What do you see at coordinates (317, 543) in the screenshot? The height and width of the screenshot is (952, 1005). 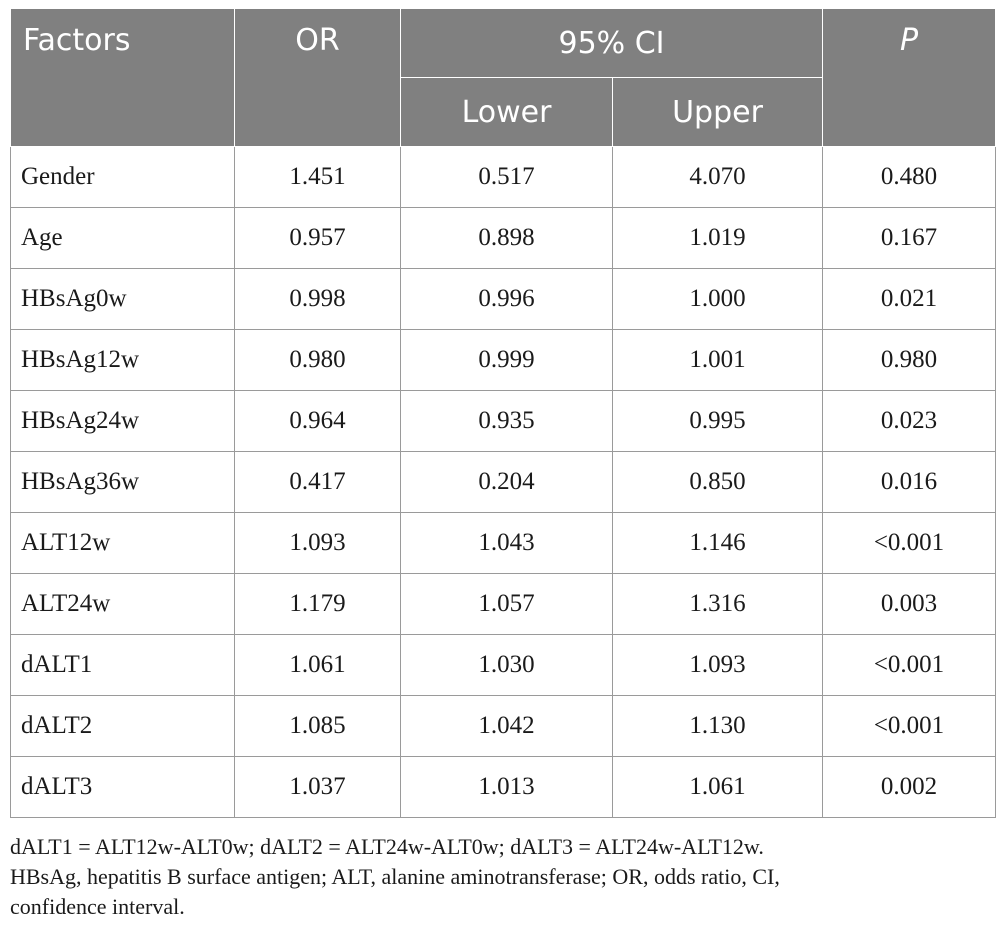 I see `cell-or: 1.093` at bounding box center [317, 543].